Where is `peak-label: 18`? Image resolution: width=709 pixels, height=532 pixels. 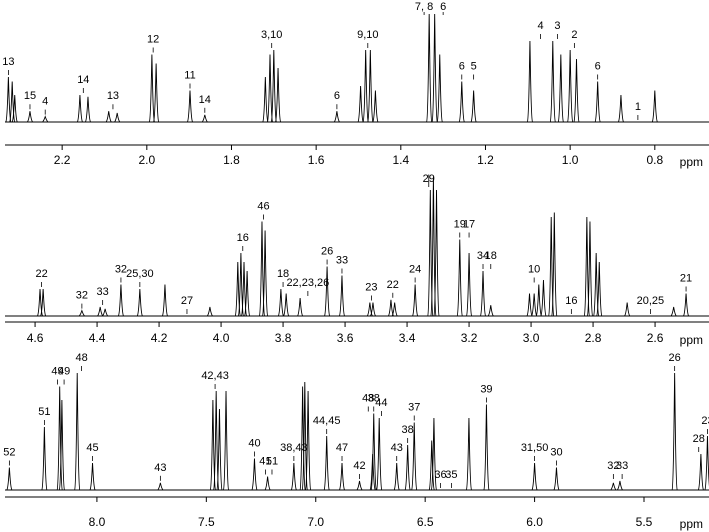
peak-label: 18 is located at coordinates (283, 274).